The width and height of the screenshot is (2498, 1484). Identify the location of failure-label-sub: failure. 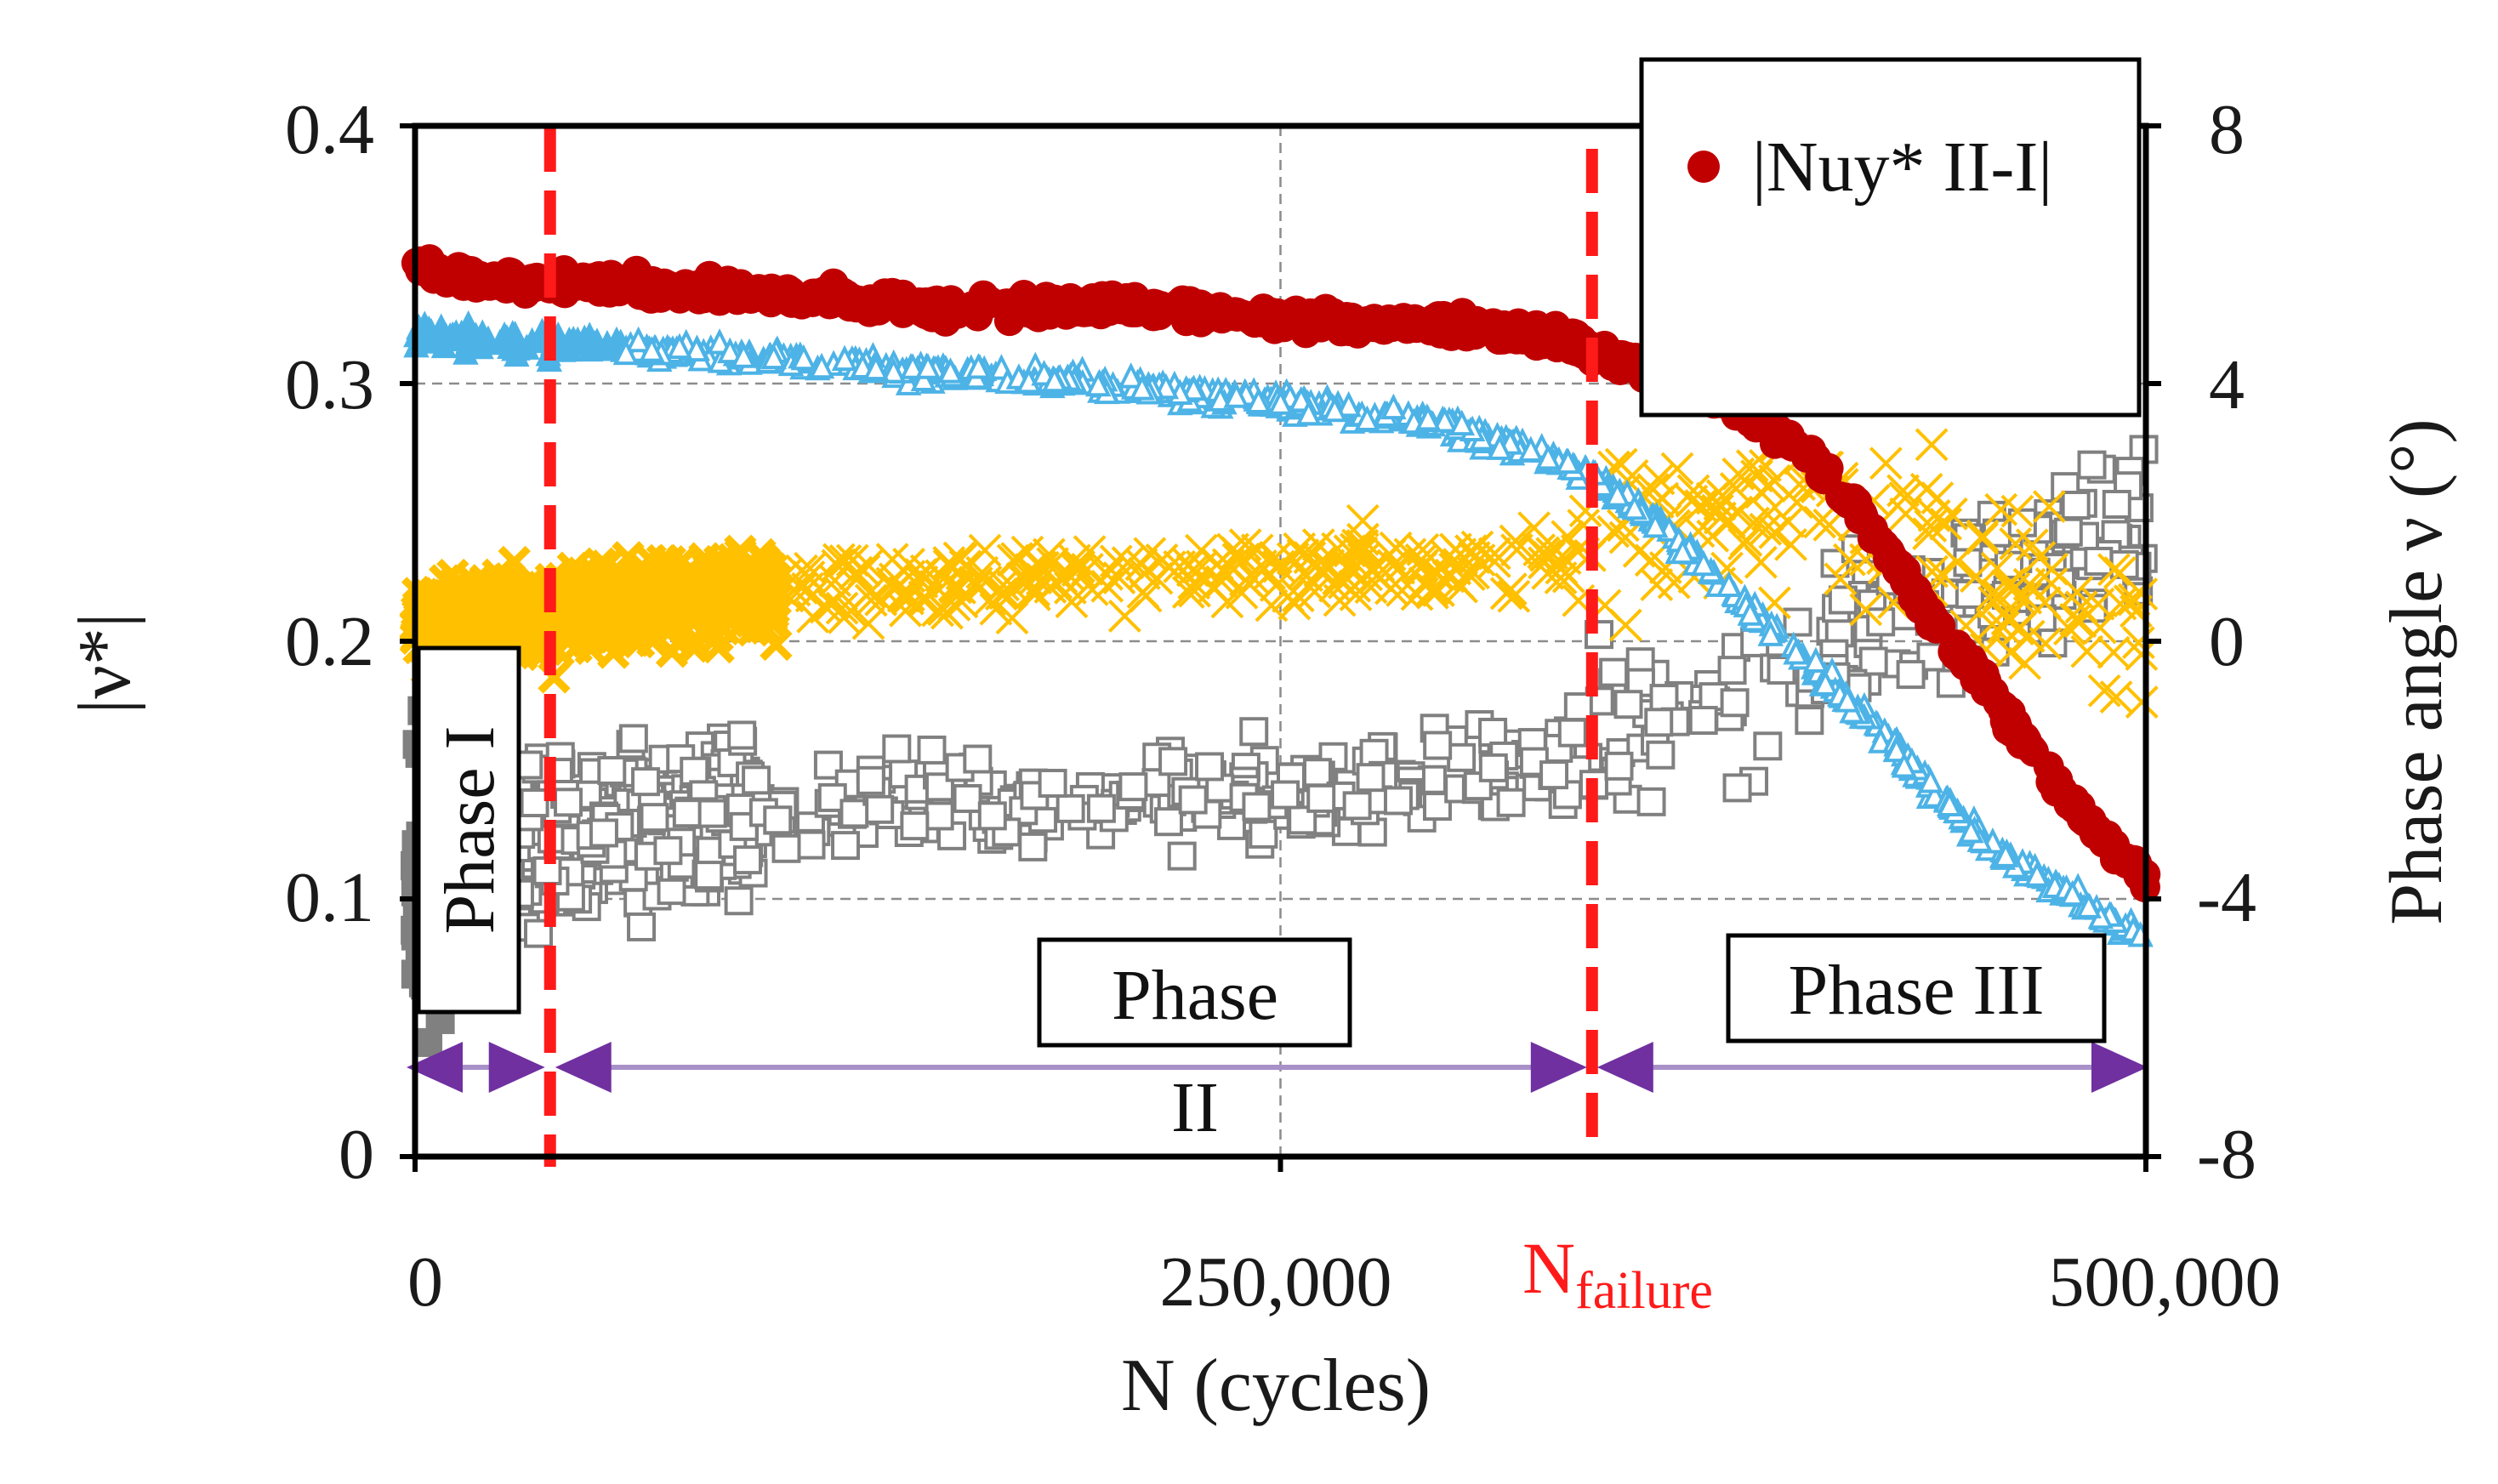
(1644, 1291).